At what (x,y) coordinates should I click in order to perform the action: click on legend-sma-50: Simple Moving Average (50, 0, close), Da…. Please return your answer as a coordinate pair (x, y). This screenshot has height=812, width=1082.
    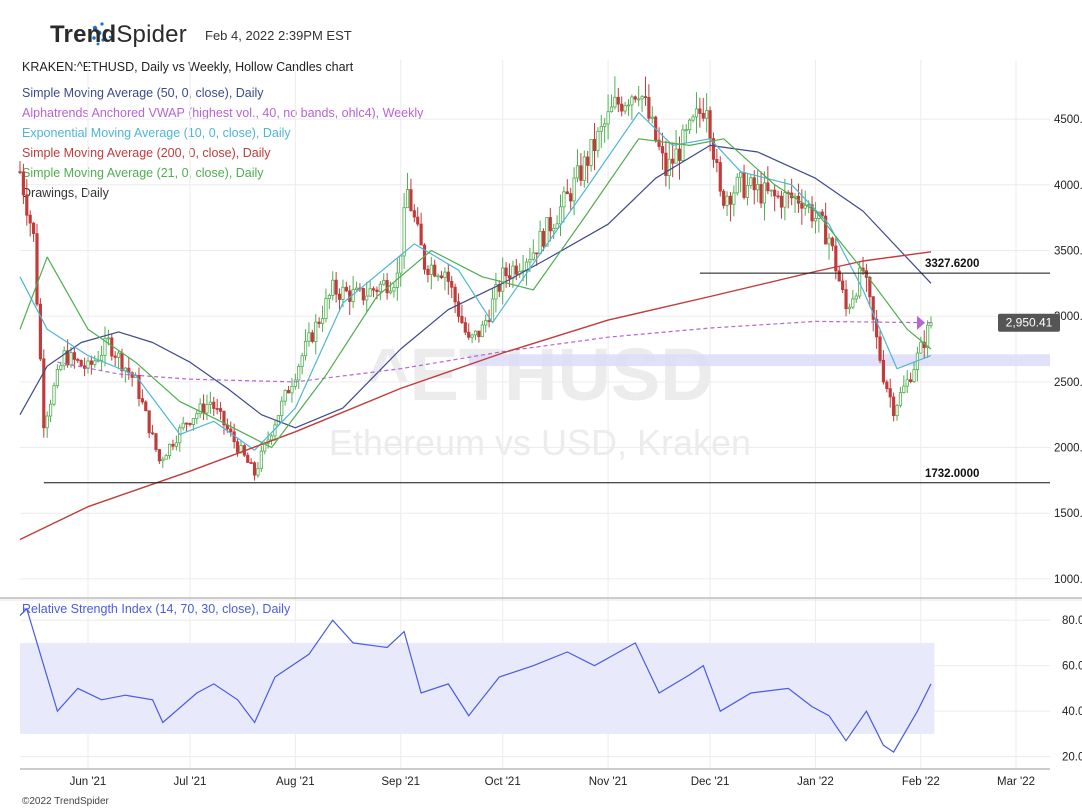
    Looking at the image, I should click on (143, 93).